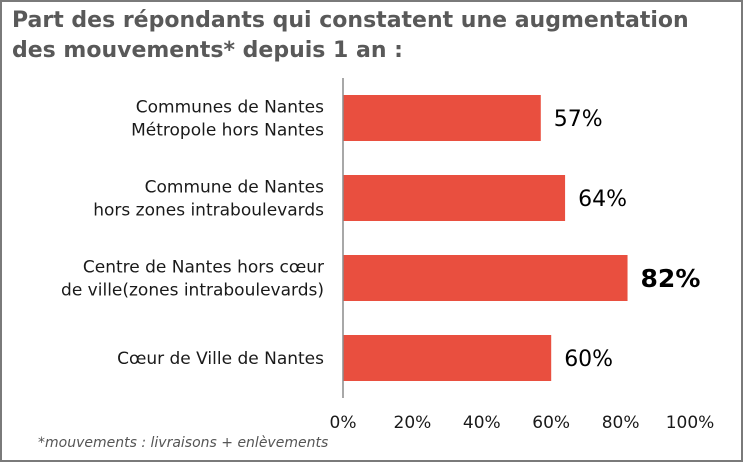 This screenshot has height=462, width=743. What do you see at coordinates (220, 359) in the screenshot?
I see `category-label-4-line-1: Cœur de Ville de Nantes` at bounding box center [220, 359].